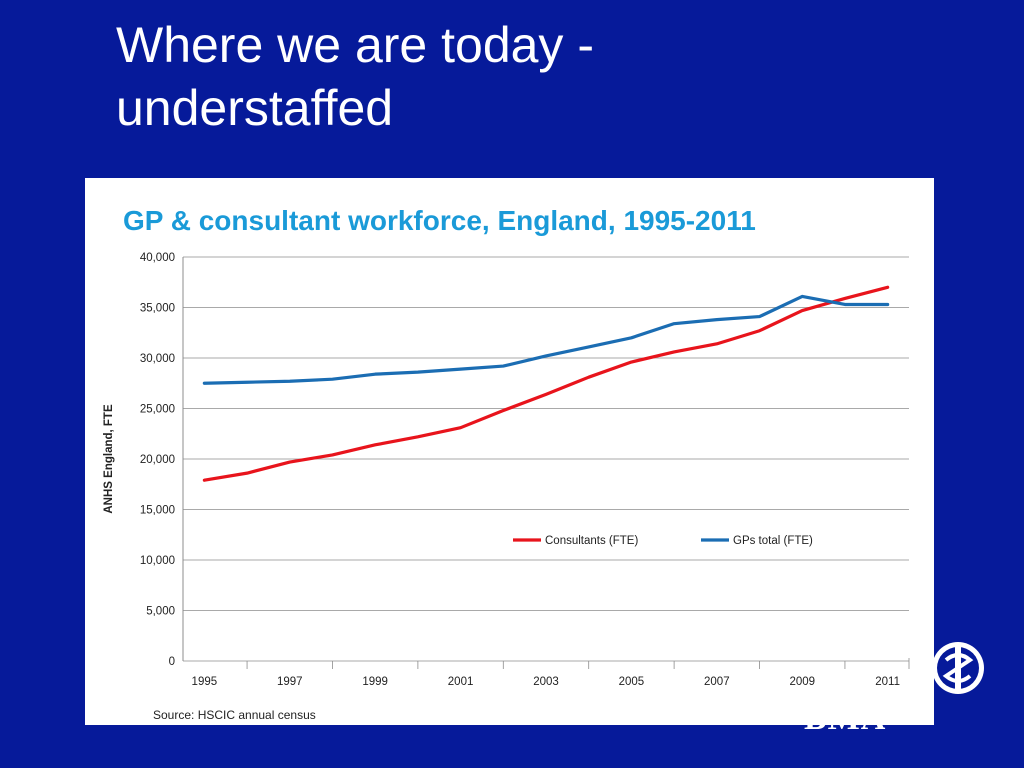 The image size is (1024, 768). What do you see at coordinates (887, 682) in the screenshot?
I see `x-tick-label: 2011` at bounding box center [887, 682].